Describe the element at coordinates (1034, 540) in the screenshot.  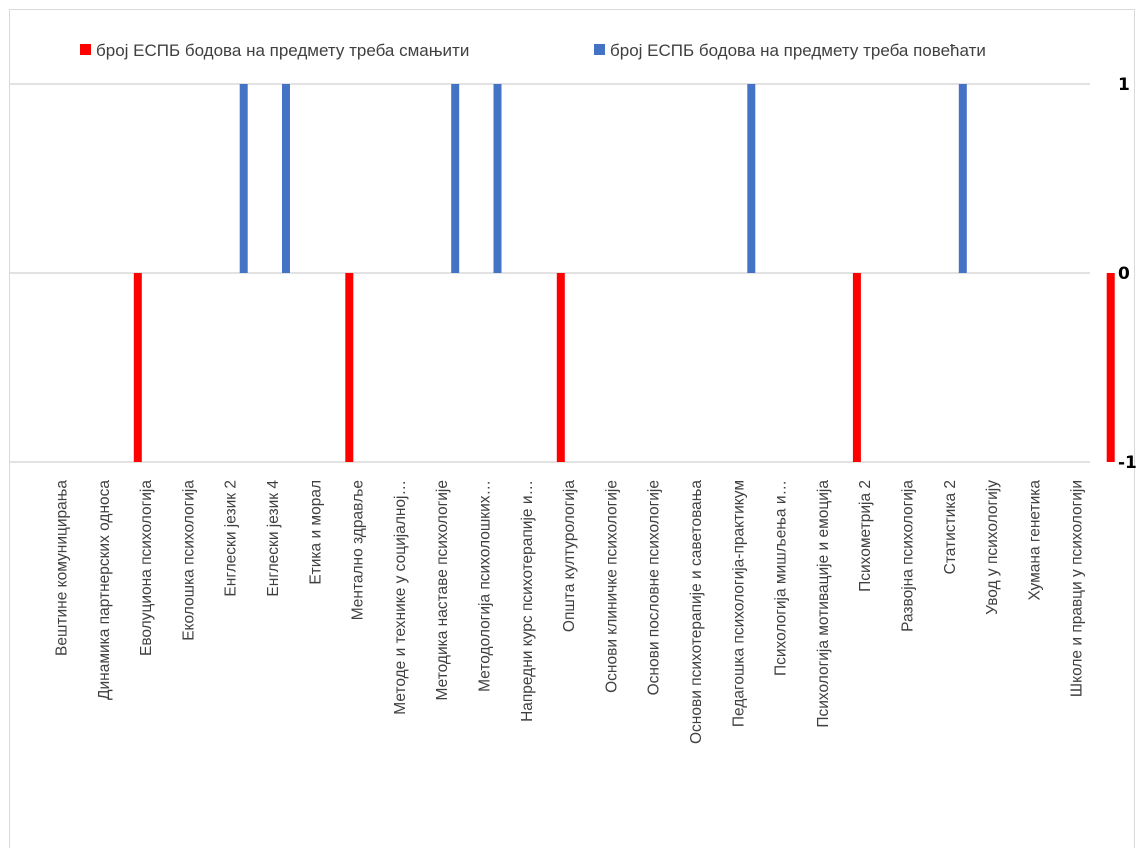
I see `x-tick-label: Хумана генетика` at that location.